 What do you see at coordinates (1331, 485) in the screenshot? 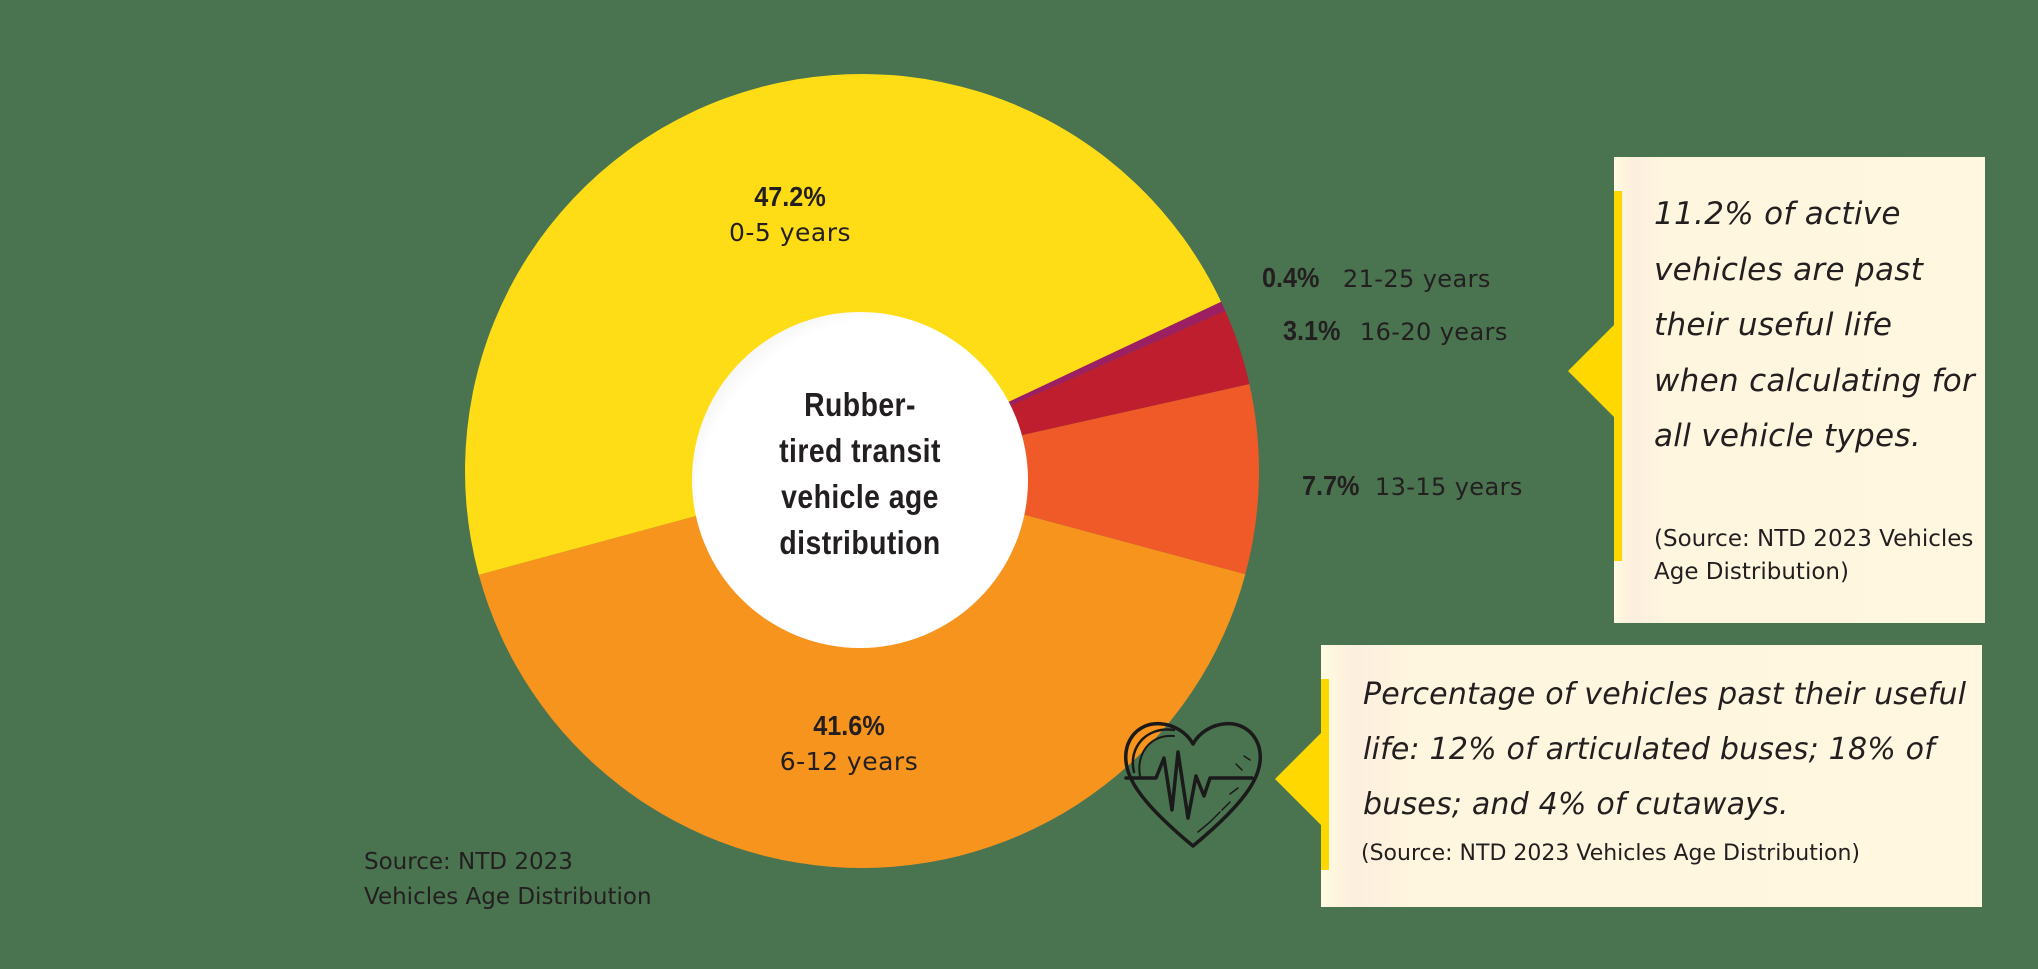
I see `slice-percent: 7.7%` at bounding box center [1331, 485].